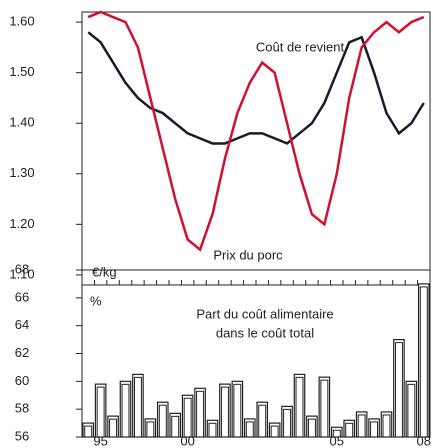 Image resolution: width=433 pixels, height=448 pixels. I want to click on x-tick-label: 08, so click(424, 440).